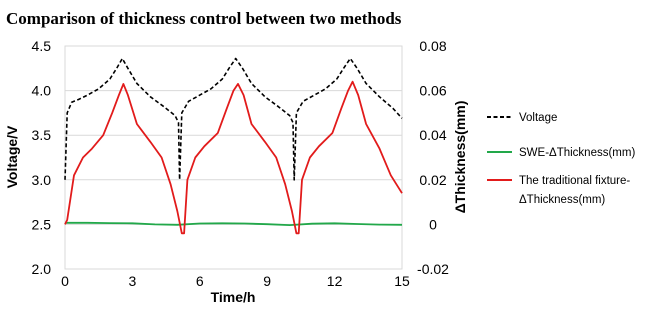 The width and height of the screenshot is (647, 324). I want to click on y-left-tick-label: 4.0, so click(42, 91).